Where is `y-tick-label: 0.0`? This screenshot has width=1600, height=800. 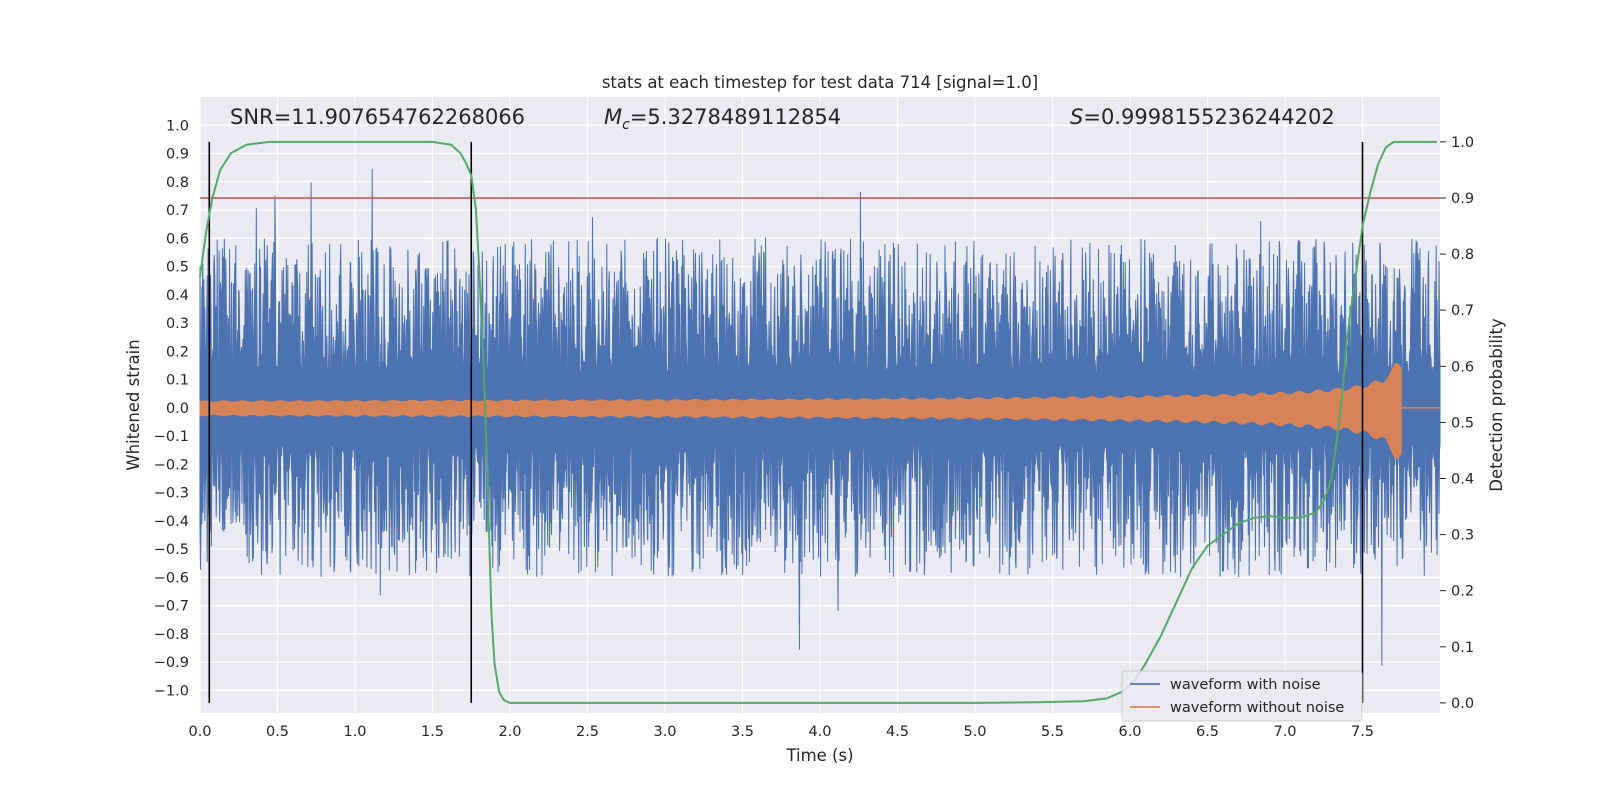 y-tick-label: 0.0 is located at coordinates (177, 409).